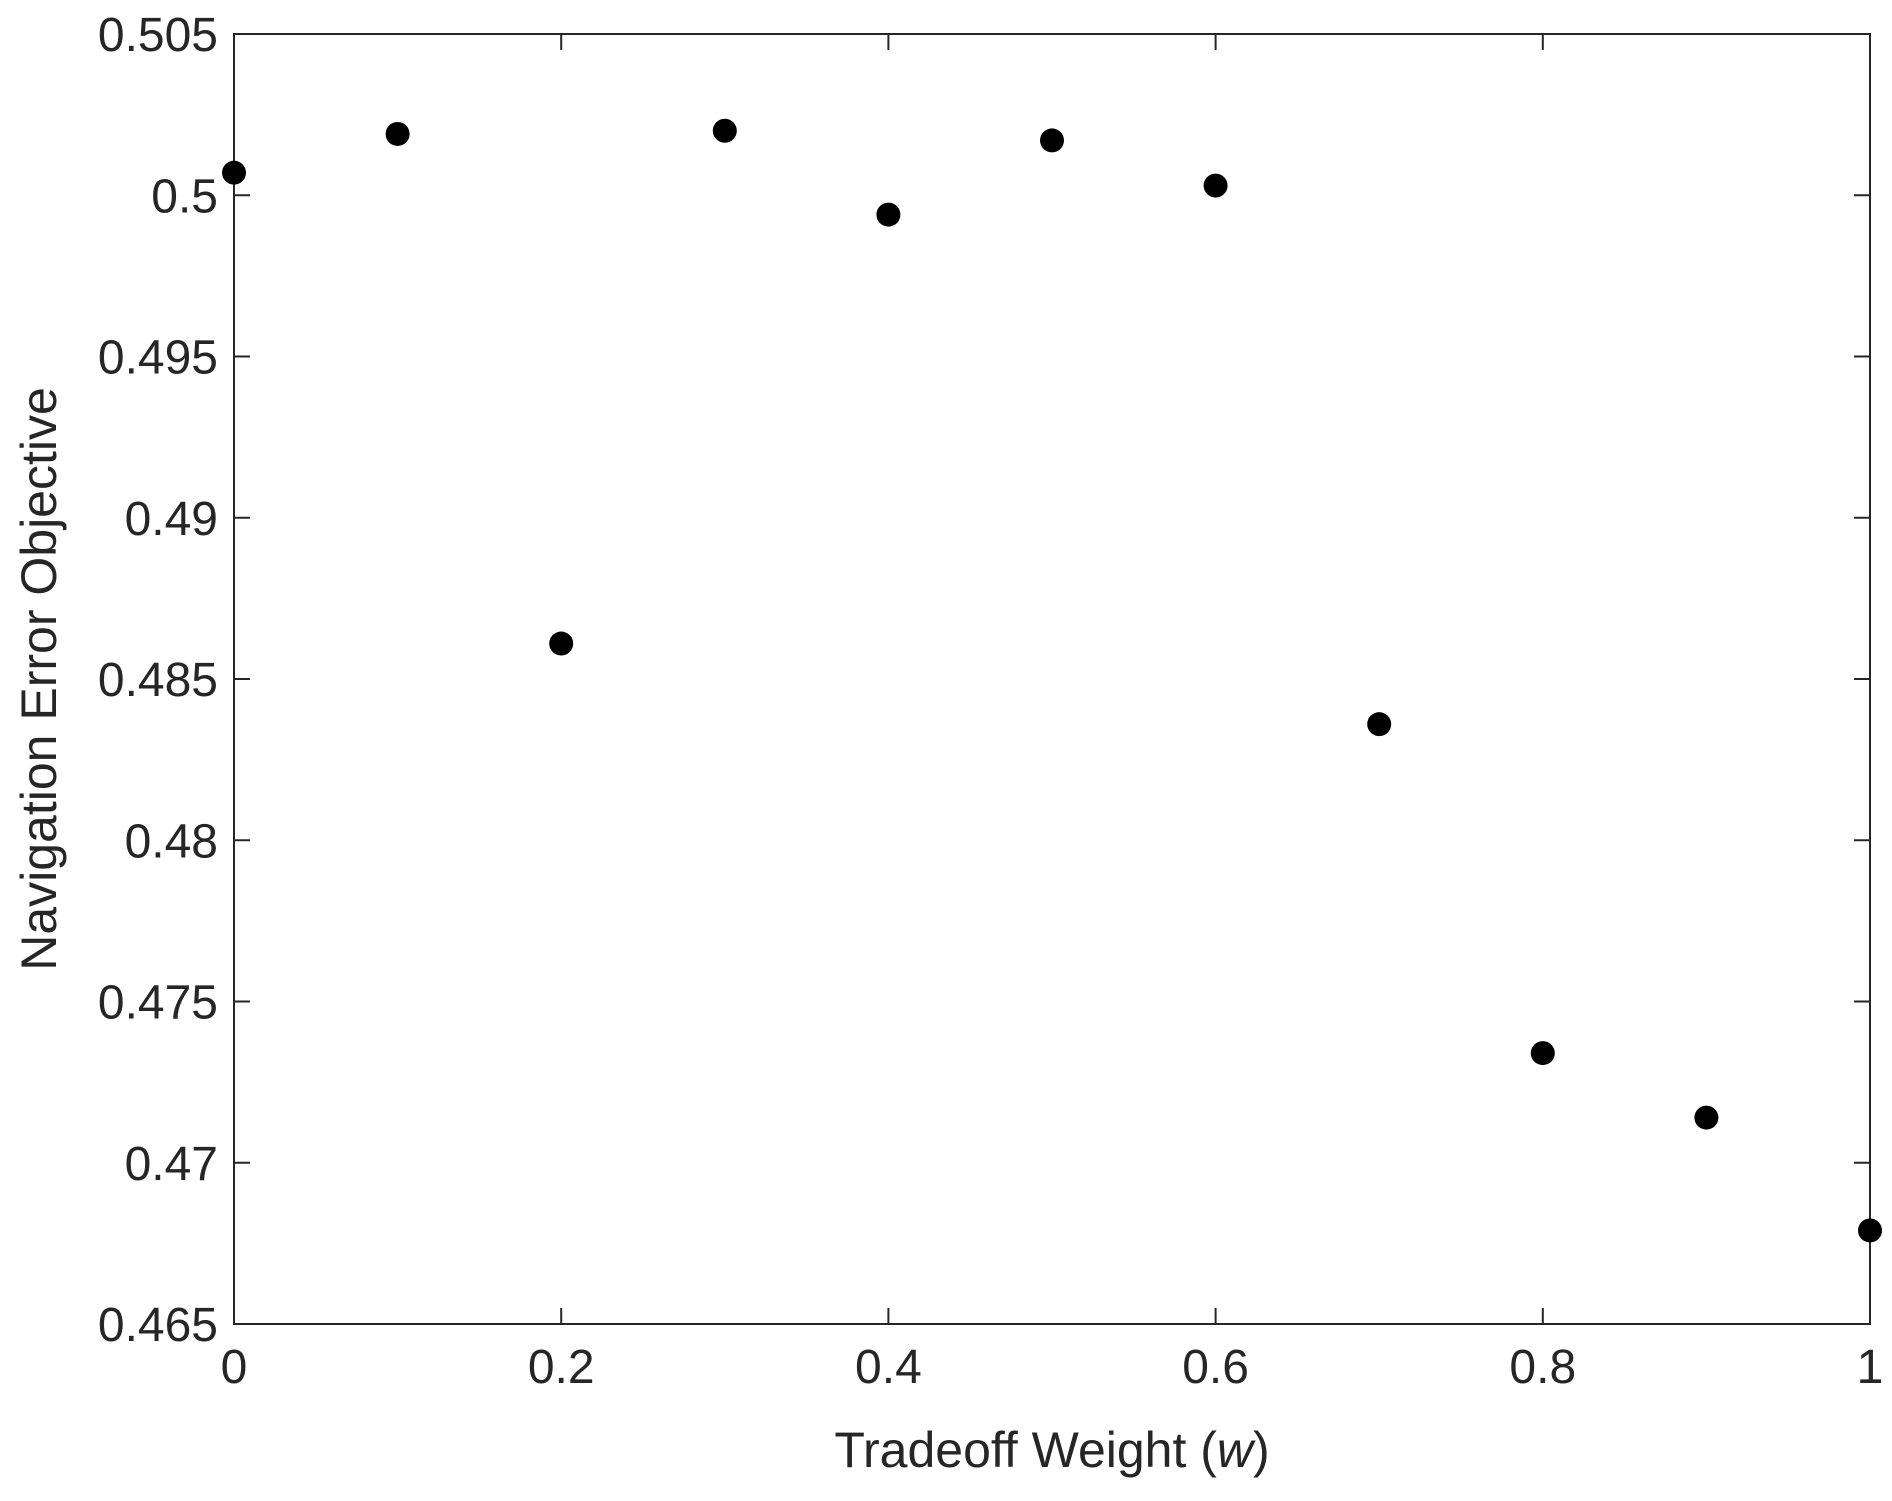  I want to click on y-tick-label: 0.465, so click(158, 1325).